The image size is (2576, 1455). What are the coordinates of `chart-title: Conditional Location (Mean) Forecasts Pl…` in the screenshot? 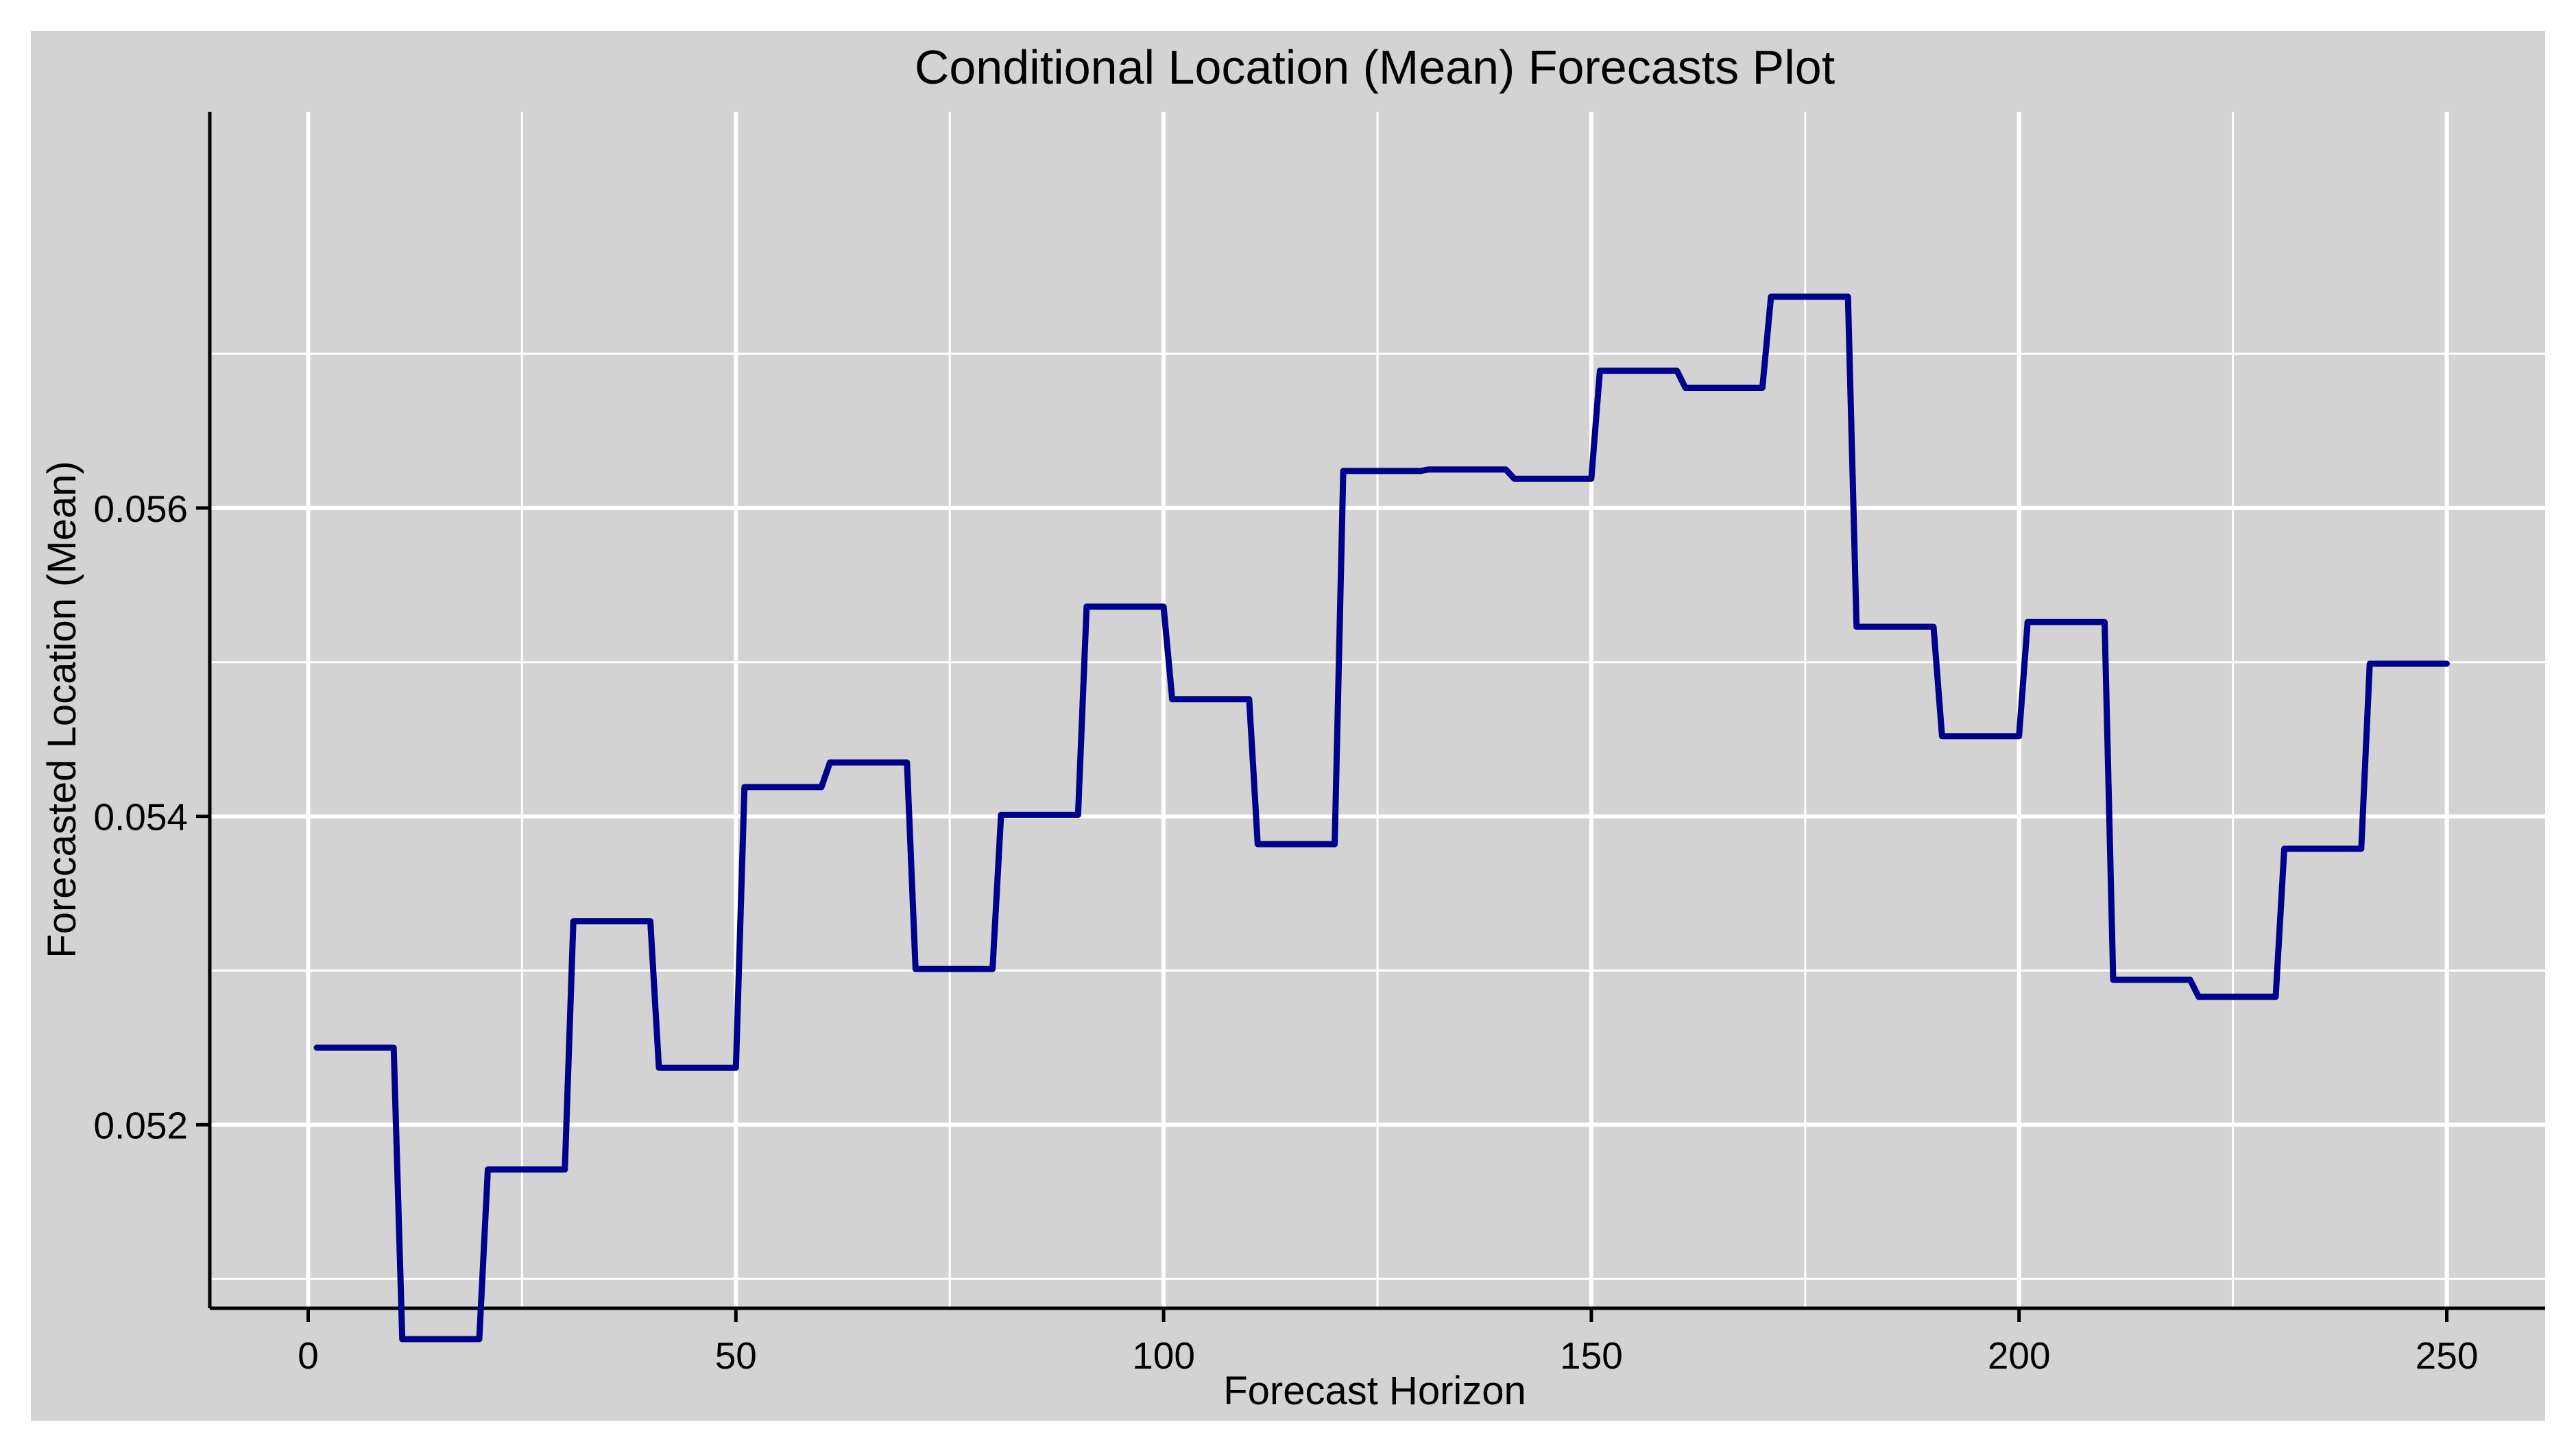 It's located at (1375, 67).